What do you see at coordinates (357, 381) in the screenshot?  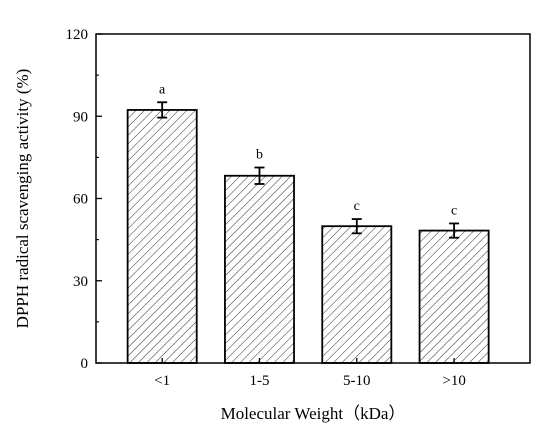 I see `x-tick-label: 5-10` at bounding box center [357, 381].